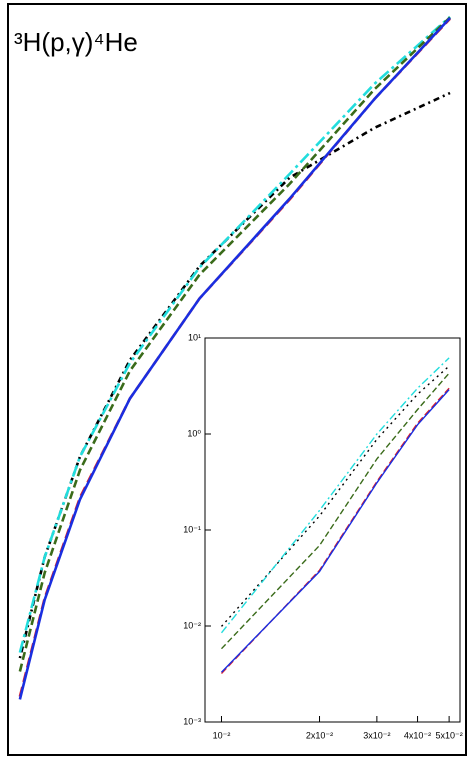 The image size is (474, 758). I want to click on x-tick-label: 10⁻², so click(222, 735).